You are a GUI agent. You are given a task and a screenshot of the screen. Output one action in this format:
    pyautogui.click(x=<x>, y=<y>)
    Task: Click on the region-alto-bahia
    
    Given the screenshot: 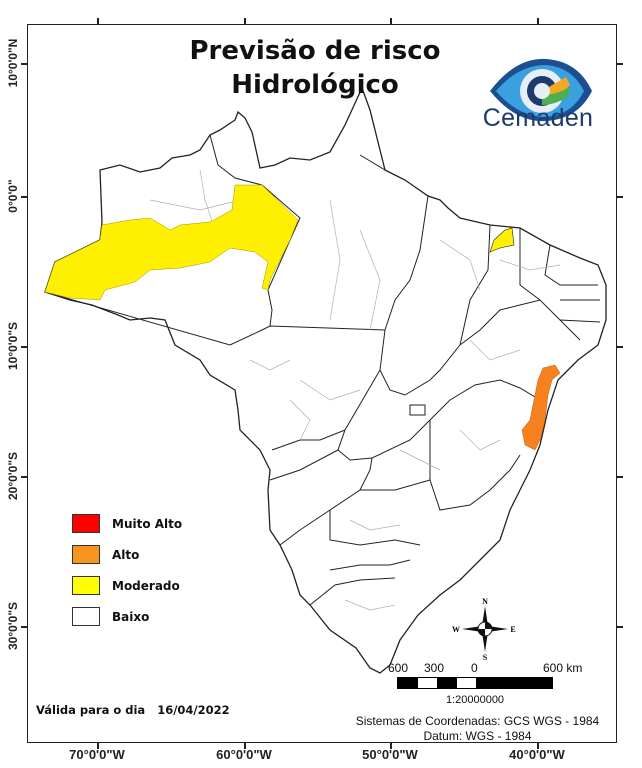 What is the action you would take?
    pyautogui.click(x=541, y=407)
    